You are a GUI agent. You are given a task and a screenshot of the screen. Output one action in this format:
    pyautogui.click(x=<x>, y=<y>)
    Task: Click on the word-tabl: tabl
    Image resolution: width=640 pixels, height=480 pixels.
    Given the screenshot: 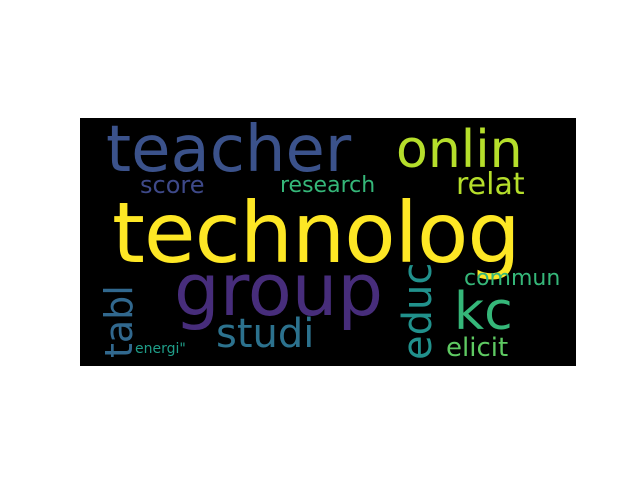 What is the action you would take?
    pyautogui.click(x=119, y=321)
    